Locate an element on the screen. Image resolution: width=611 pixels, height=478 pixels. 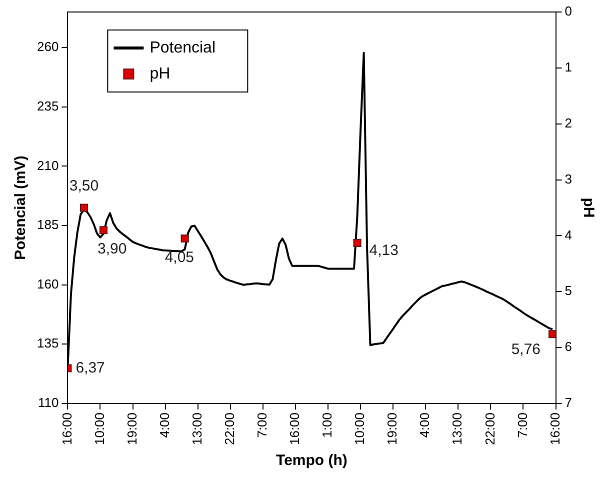
y-tick-label: 235 is located at coordinates (47, 106).